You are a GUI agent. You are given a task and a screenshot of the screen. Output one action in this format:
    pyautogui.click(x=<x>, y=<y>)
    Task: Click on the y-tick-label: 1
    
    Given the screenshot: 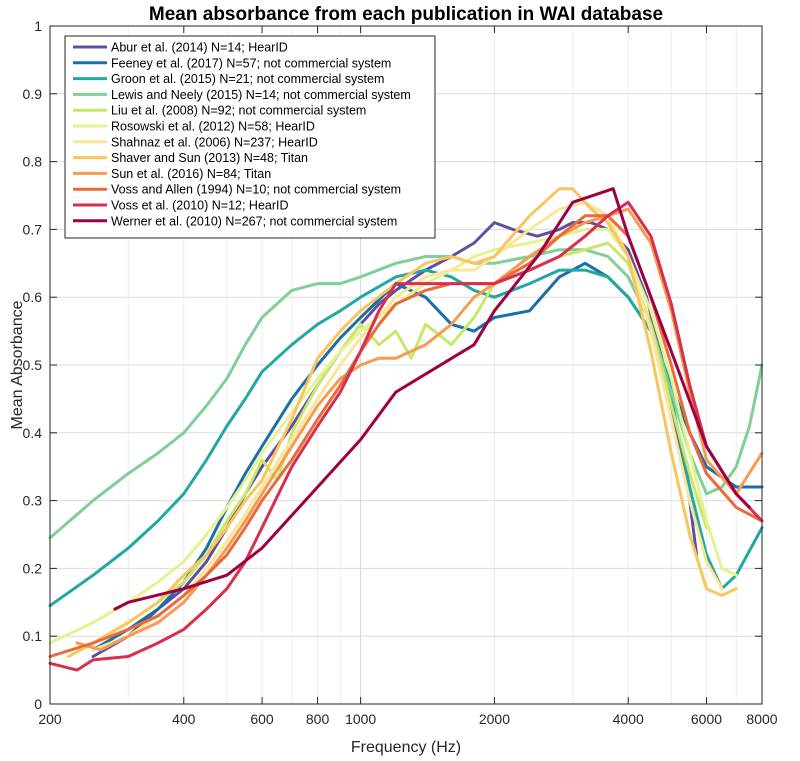 What is the action you would take?
    pyautogui.click(x=38, y=26)
    